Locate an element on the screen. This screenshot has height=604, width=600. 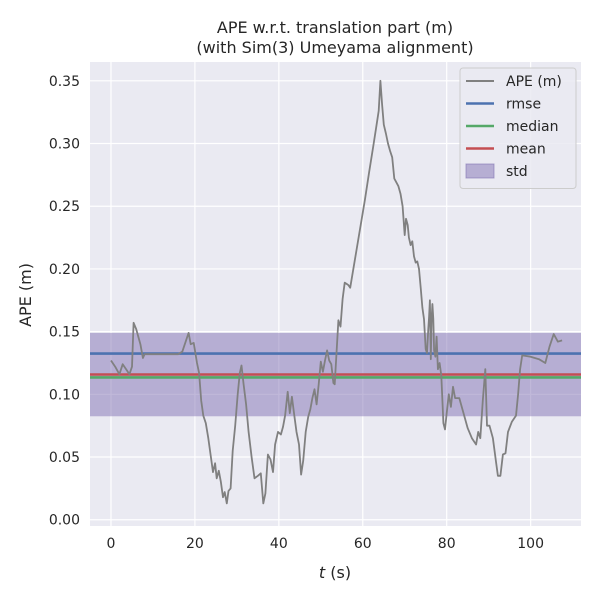
x-axis-label: t (s) is located at coordinates (335, 572).